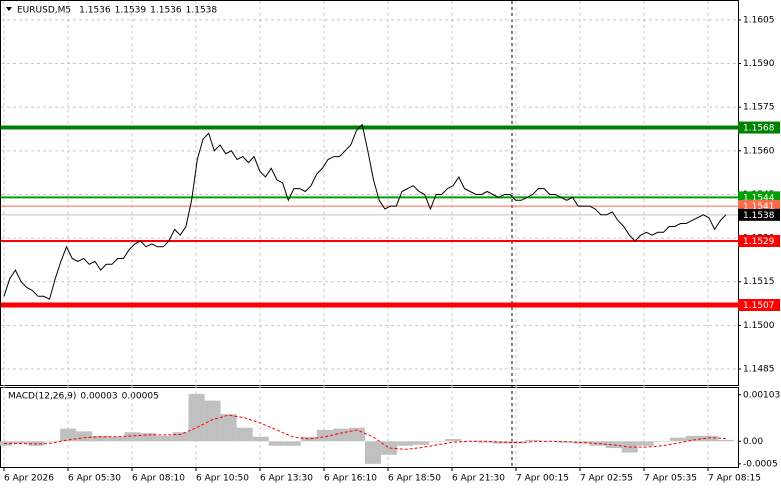  I want to click on x-tick-label: 7 Apr 00:15, so click(542, 479).